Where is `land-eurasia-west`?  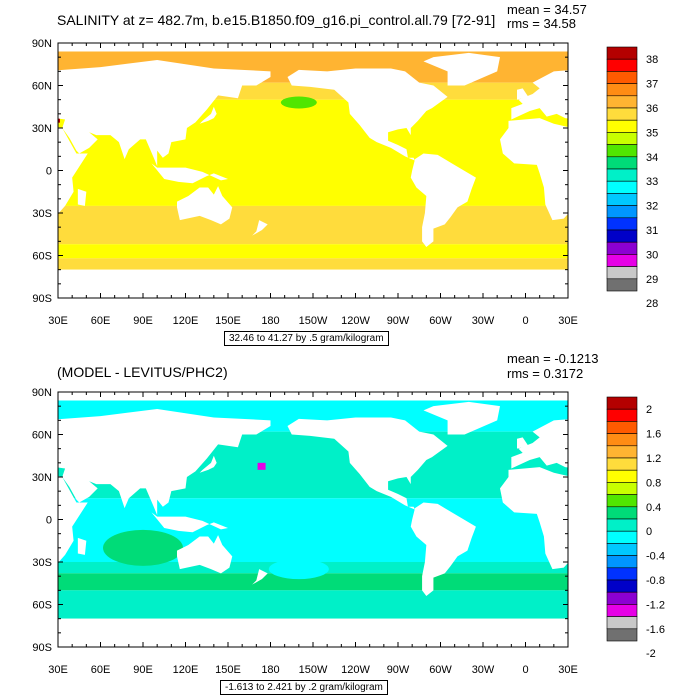
land-eurasia-west is located at coordinates (539, 444).